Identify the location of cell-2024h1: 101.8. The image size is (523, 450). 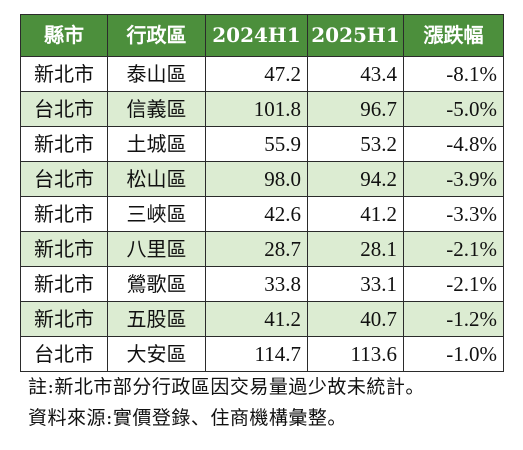
(256, 109).